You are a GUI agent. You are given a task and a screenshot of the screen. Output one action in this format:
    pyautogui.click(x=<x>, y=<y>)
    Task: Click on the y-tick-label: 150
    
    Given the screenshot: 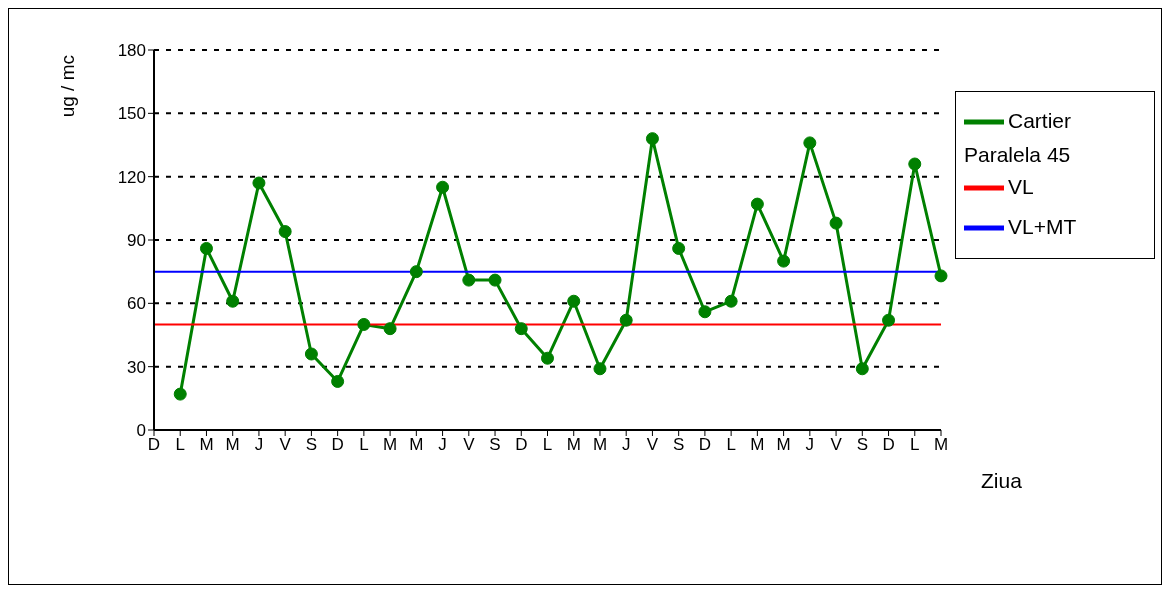 What is the action you would take?
    pyautogui.click(x=131, y=114)
    